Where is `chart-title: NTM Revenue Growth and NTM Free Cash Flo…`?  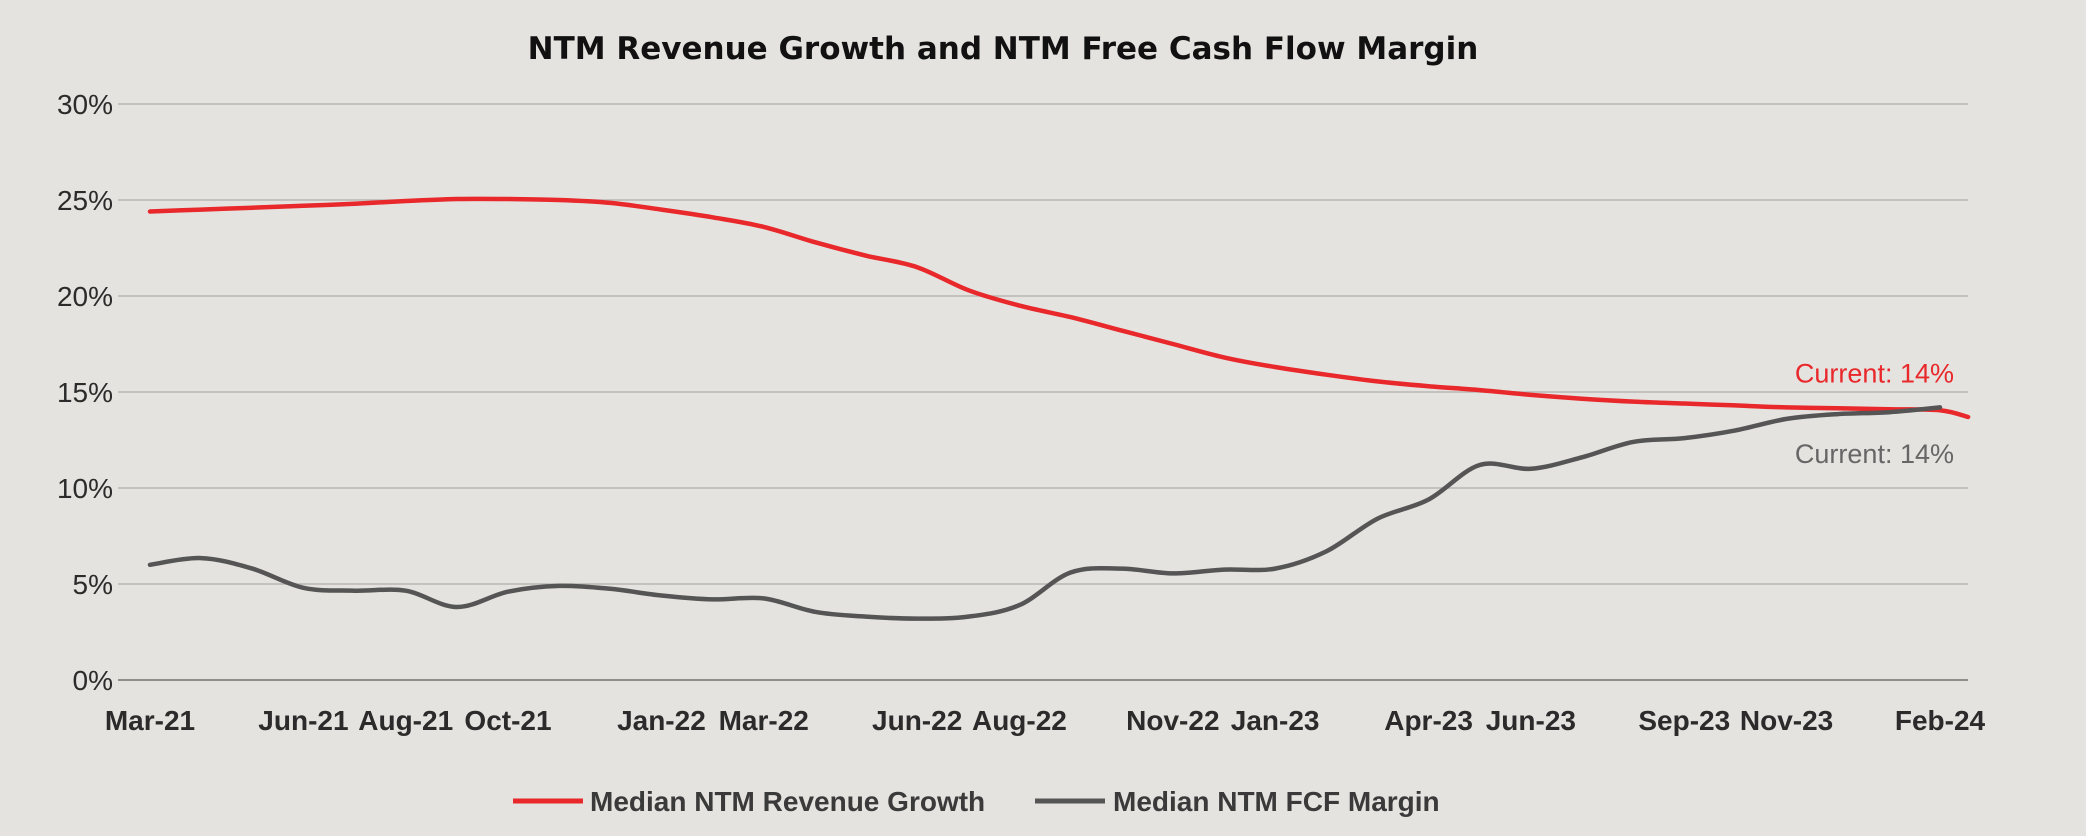
chart-title: NTM Revenue Growth and NTM Free Cash Flo… is located at coordinates (1003, 49).